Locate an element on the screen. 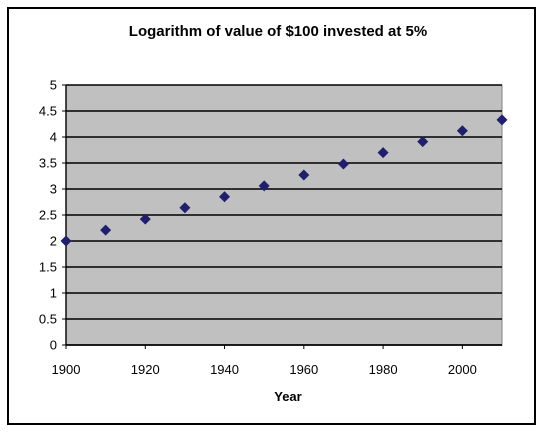  x-tick-label: 1920 is located at coordinates (145, 369).